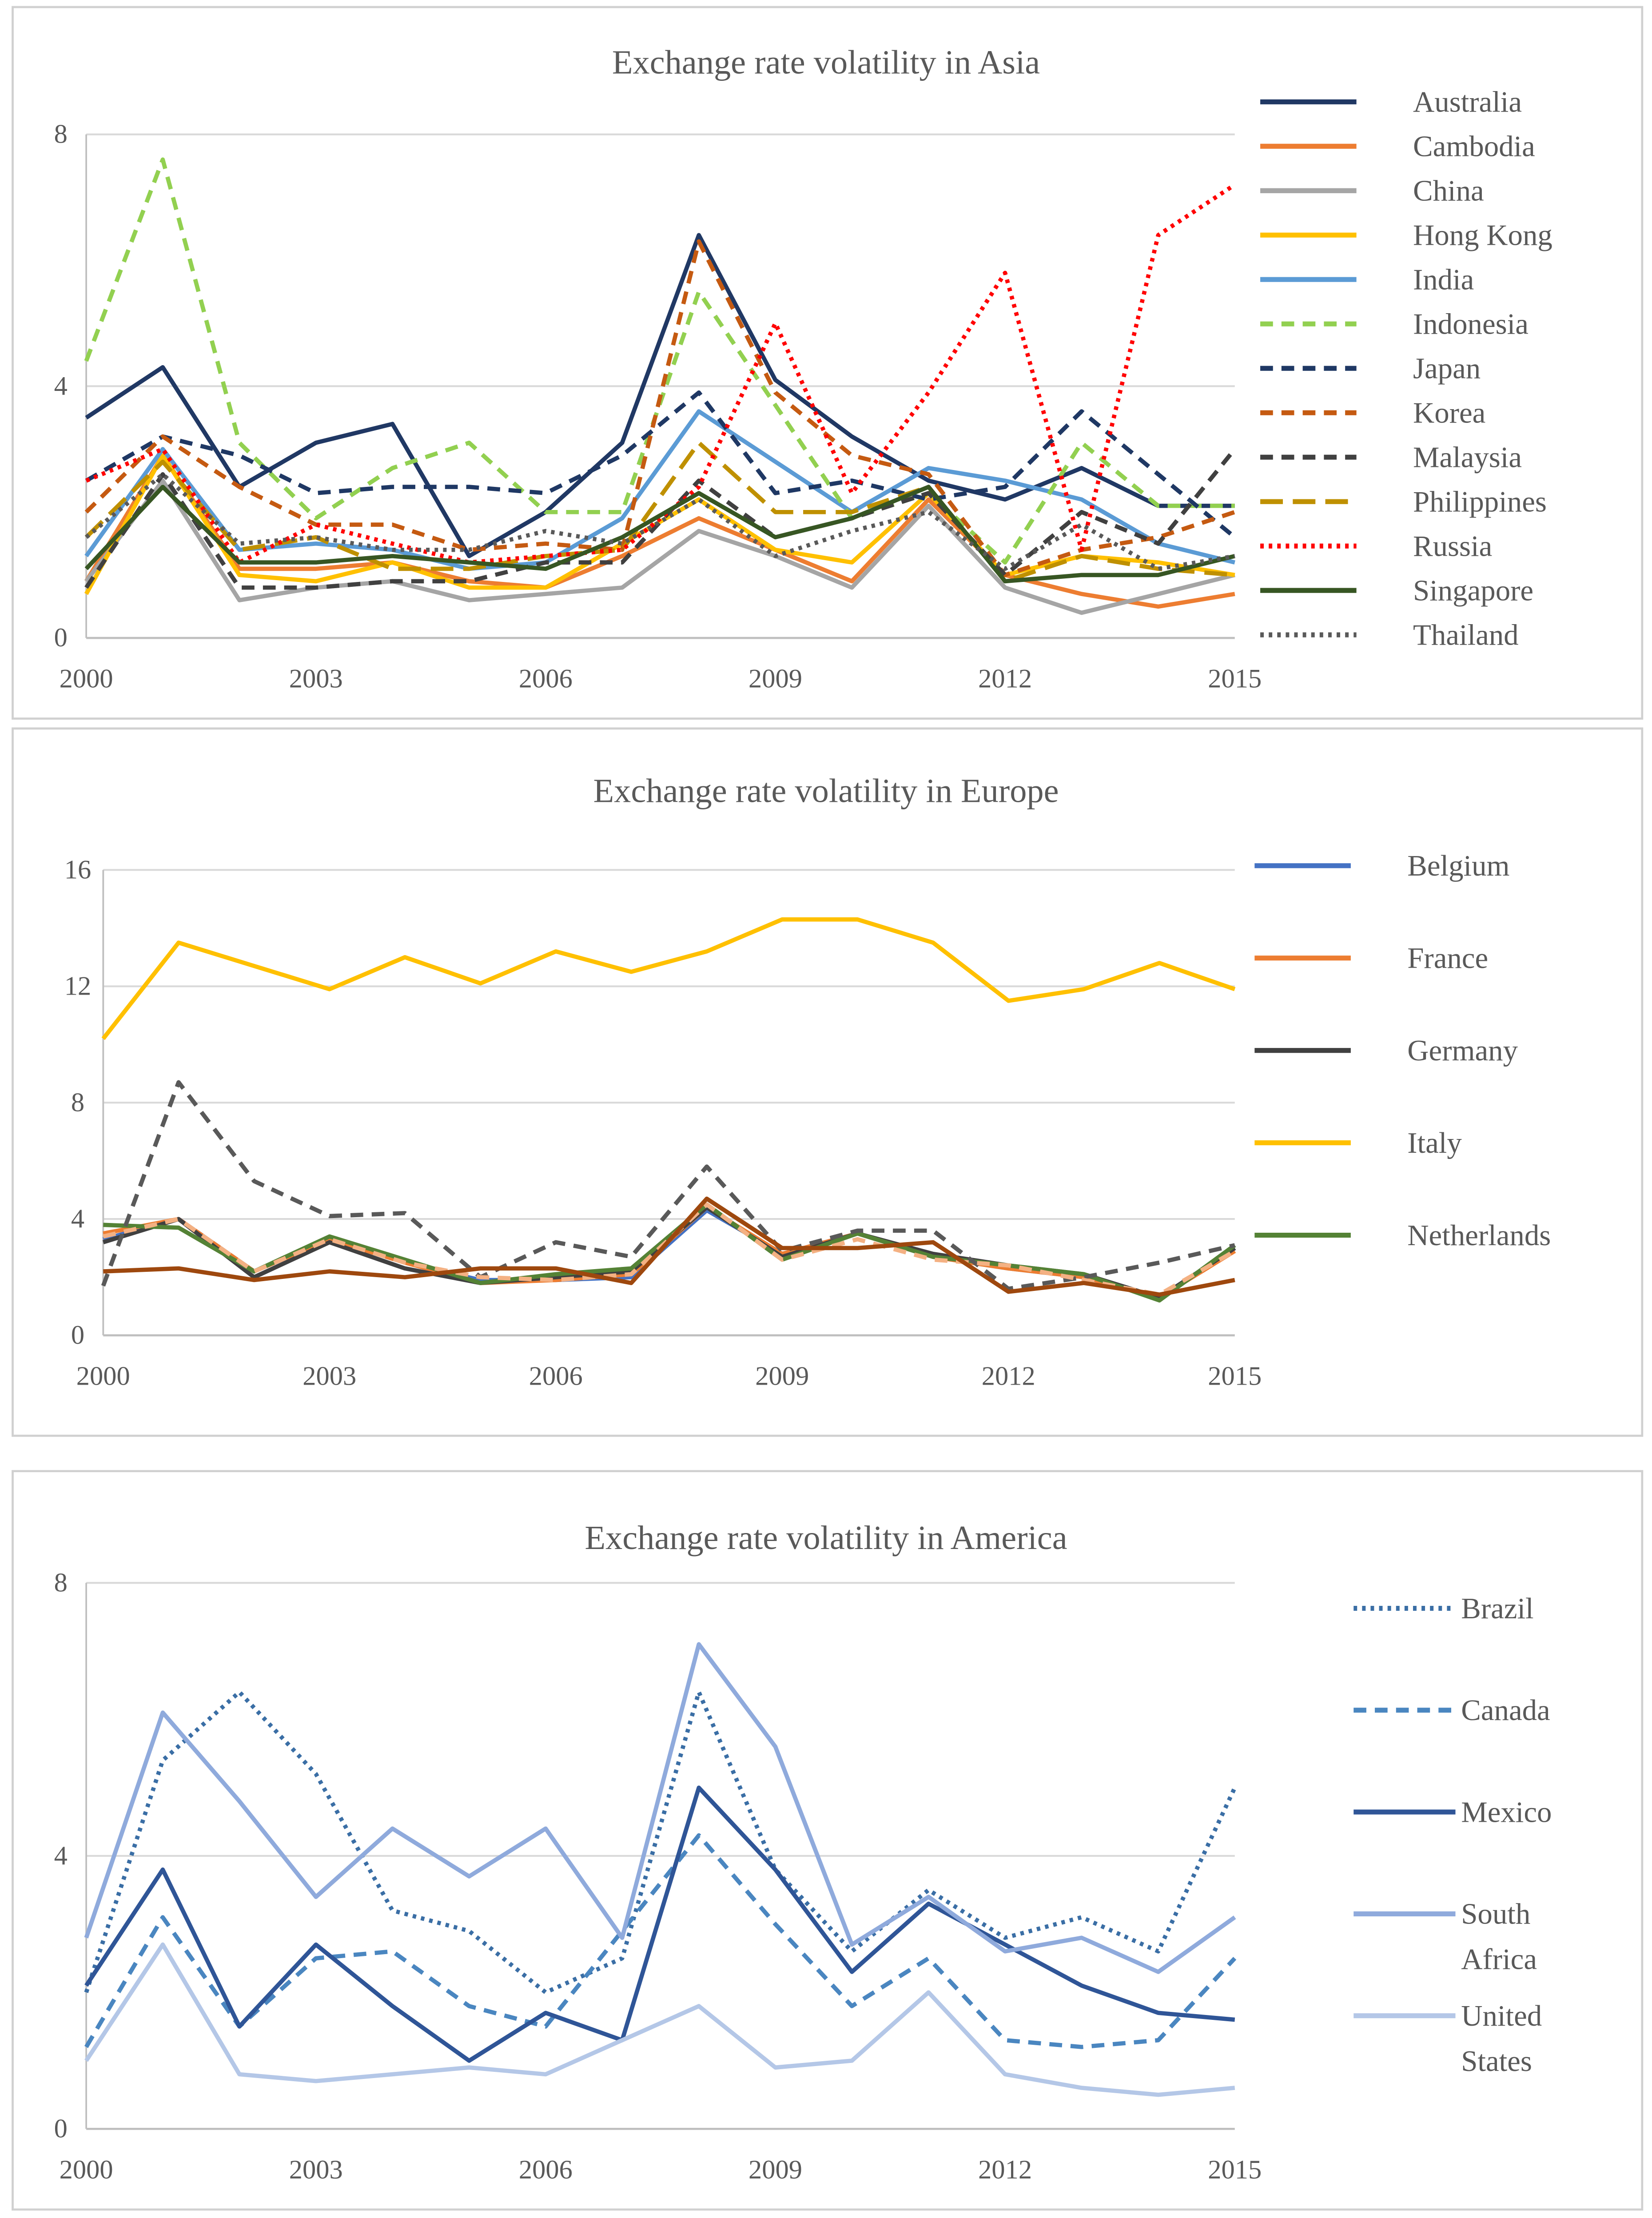  I want to click on series-line-russia, so click(660, 374).